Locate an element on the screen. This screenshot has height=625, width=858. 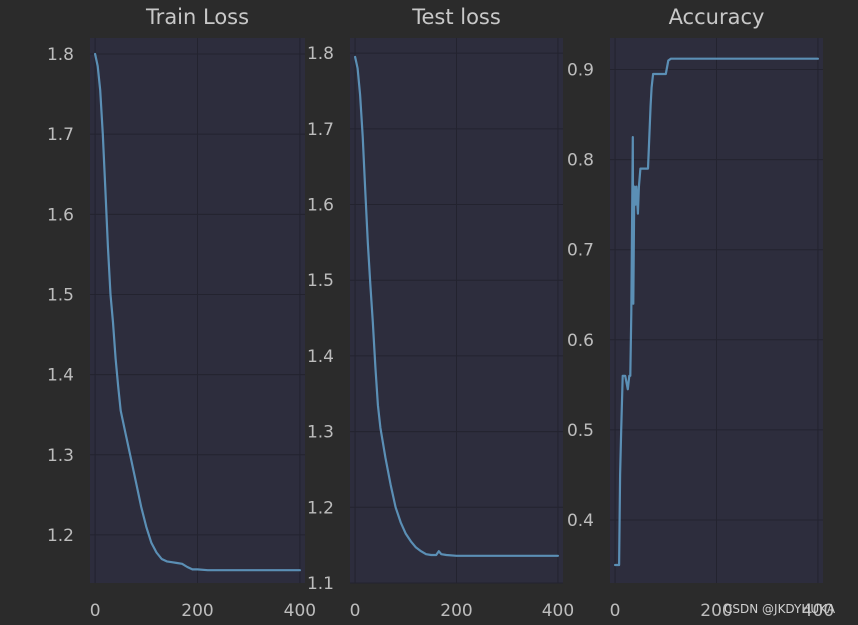
y-tick-label: 0.8 is located at coordinates (580, 161).